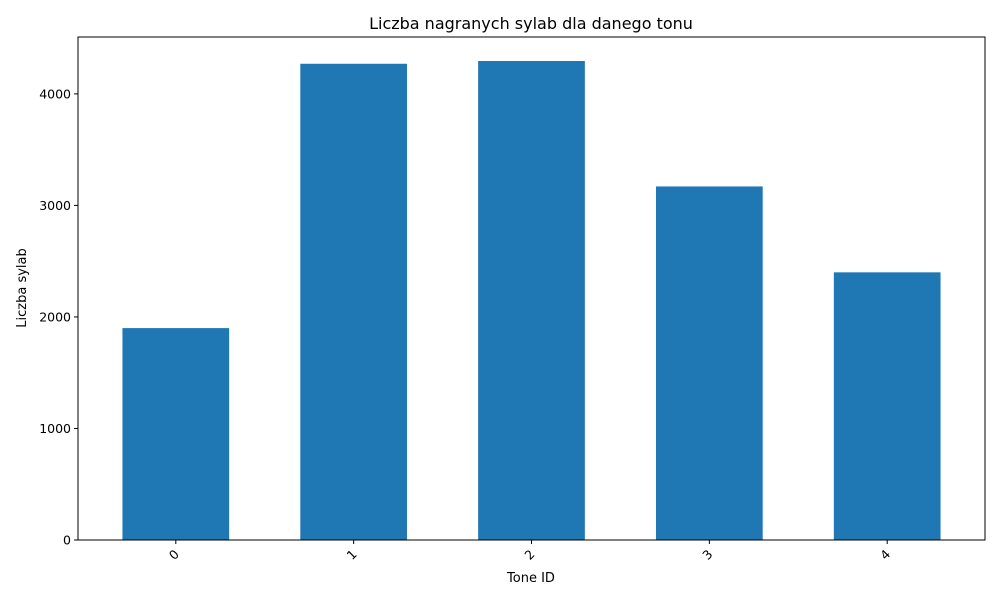 The image size is (1000, 600). I want to click on x-axis: 0 1 2 3 4, so click(529, 551).